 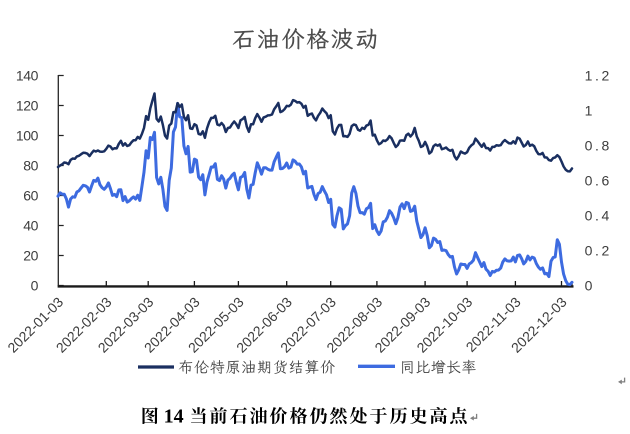 I want to click on svg-text: 0.2, so click(x=598, y=251).